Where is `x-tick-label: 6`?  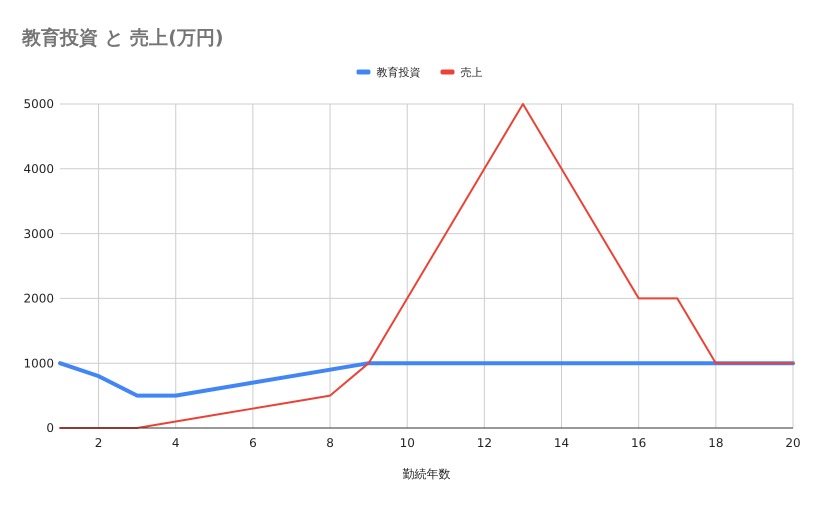
x-tick-label: 6 is located at coordinates (253, 443).